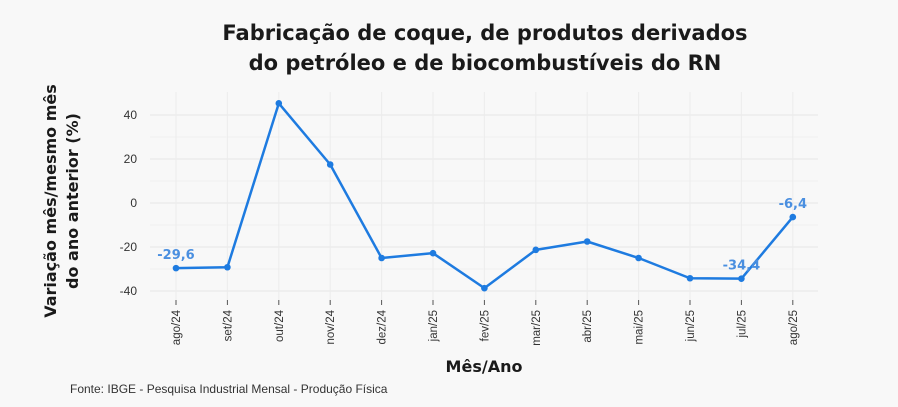  I want to click on x-tick-label: jun/25, so click(691, 326).